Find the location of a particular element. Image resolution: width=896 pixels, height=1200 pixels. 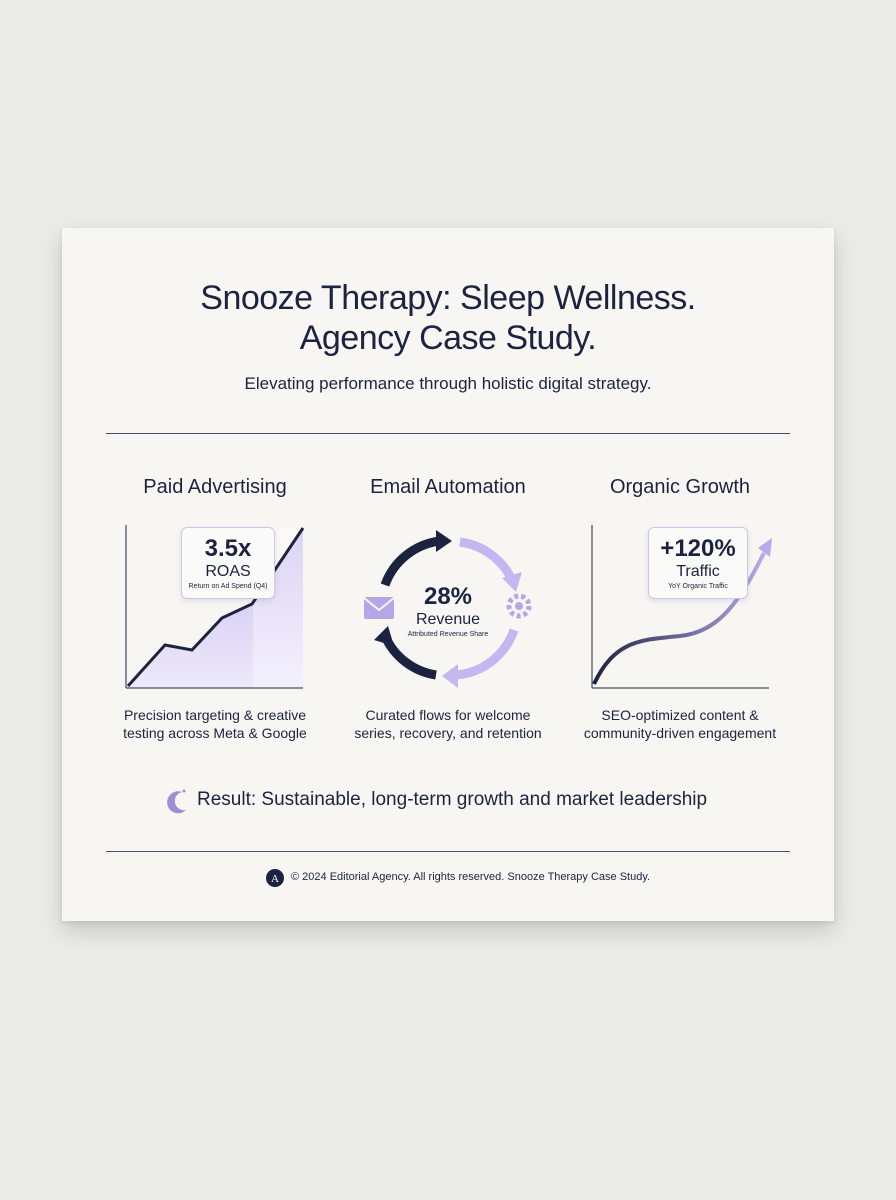

column-heading: Paid Advertising is located at coordinates (215, 487).